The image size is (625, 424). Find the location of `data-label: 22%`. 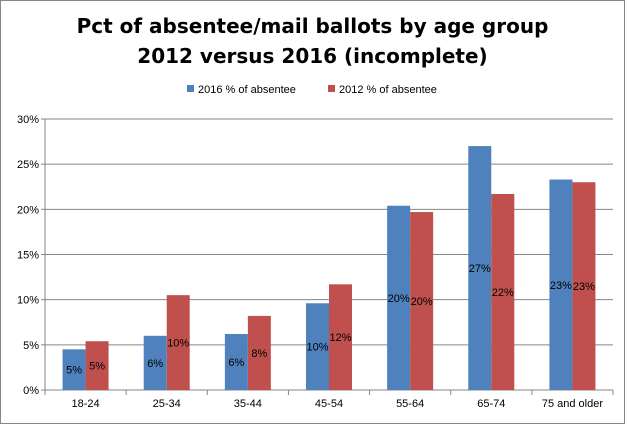

data-label: 22% is located at coordinates (503, 293).